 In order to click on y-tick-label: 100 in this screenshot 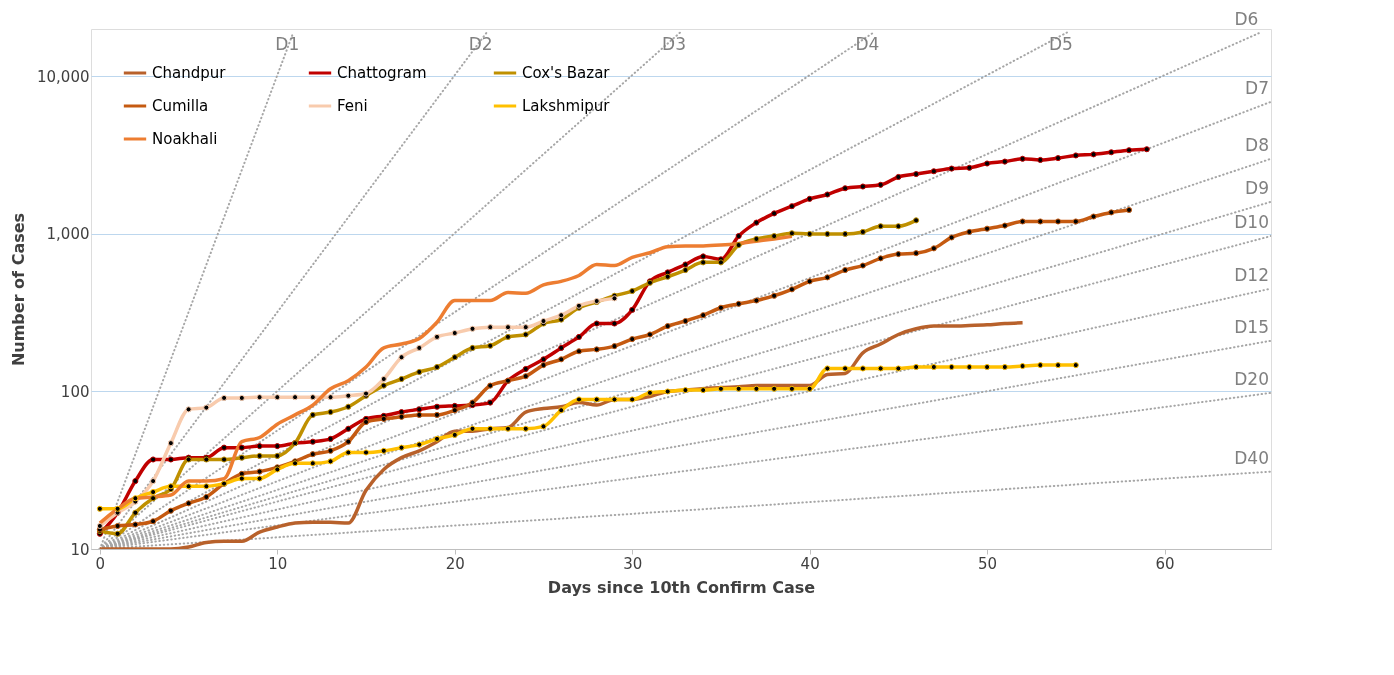, I will do `click(75, 391)`.